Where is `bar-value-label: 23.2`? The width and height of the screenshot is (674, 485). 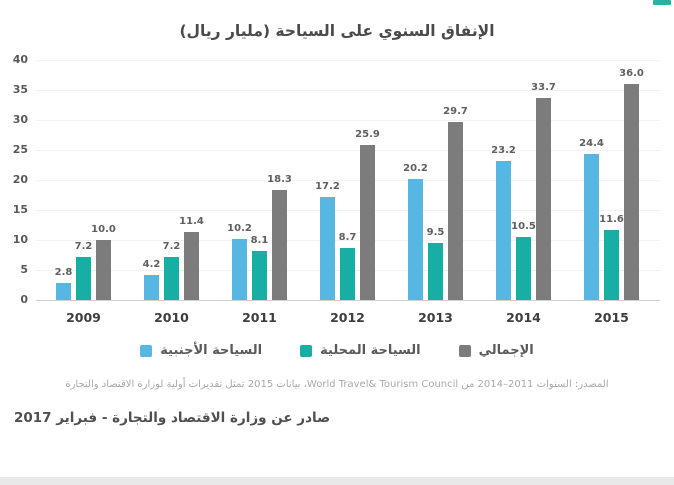 bar-value-label: 23.2 is located at coordinates (503, 150).